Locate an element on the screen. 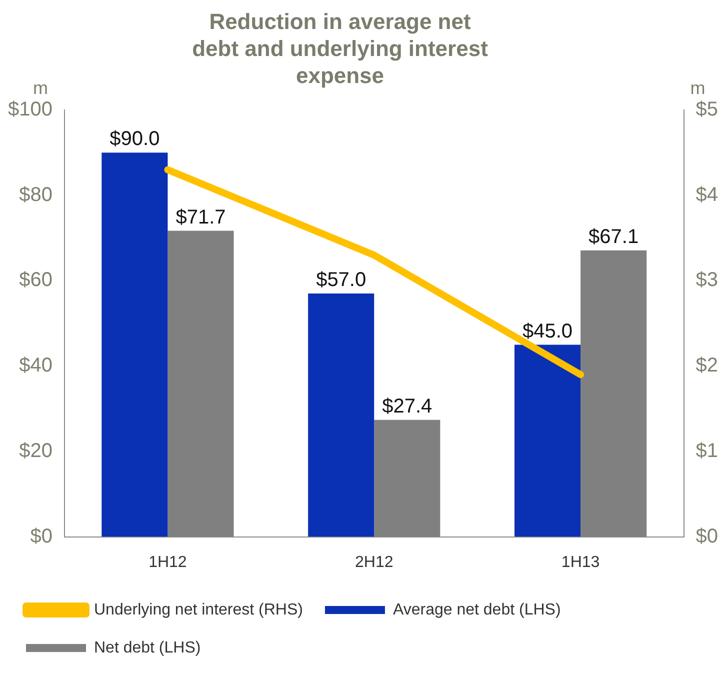  y-tick-label: $20 is located at coordinates (35, 451).